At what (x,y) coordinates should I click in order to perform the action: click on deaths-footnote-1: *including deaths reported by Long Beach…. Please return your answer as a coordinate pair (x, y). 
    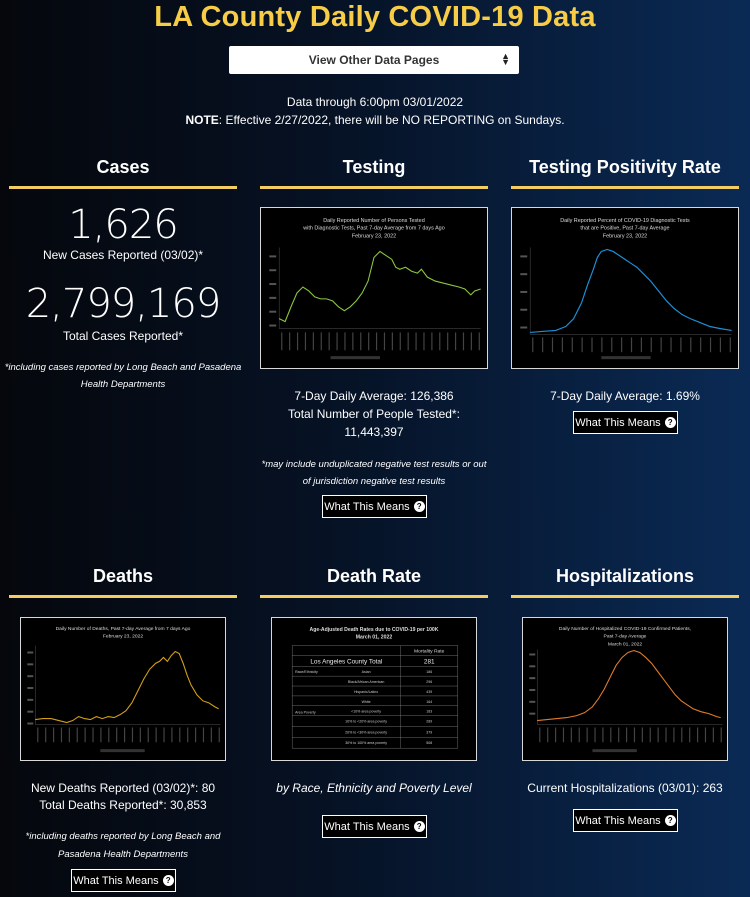
    Looking at the image, I should click on (123, 836).